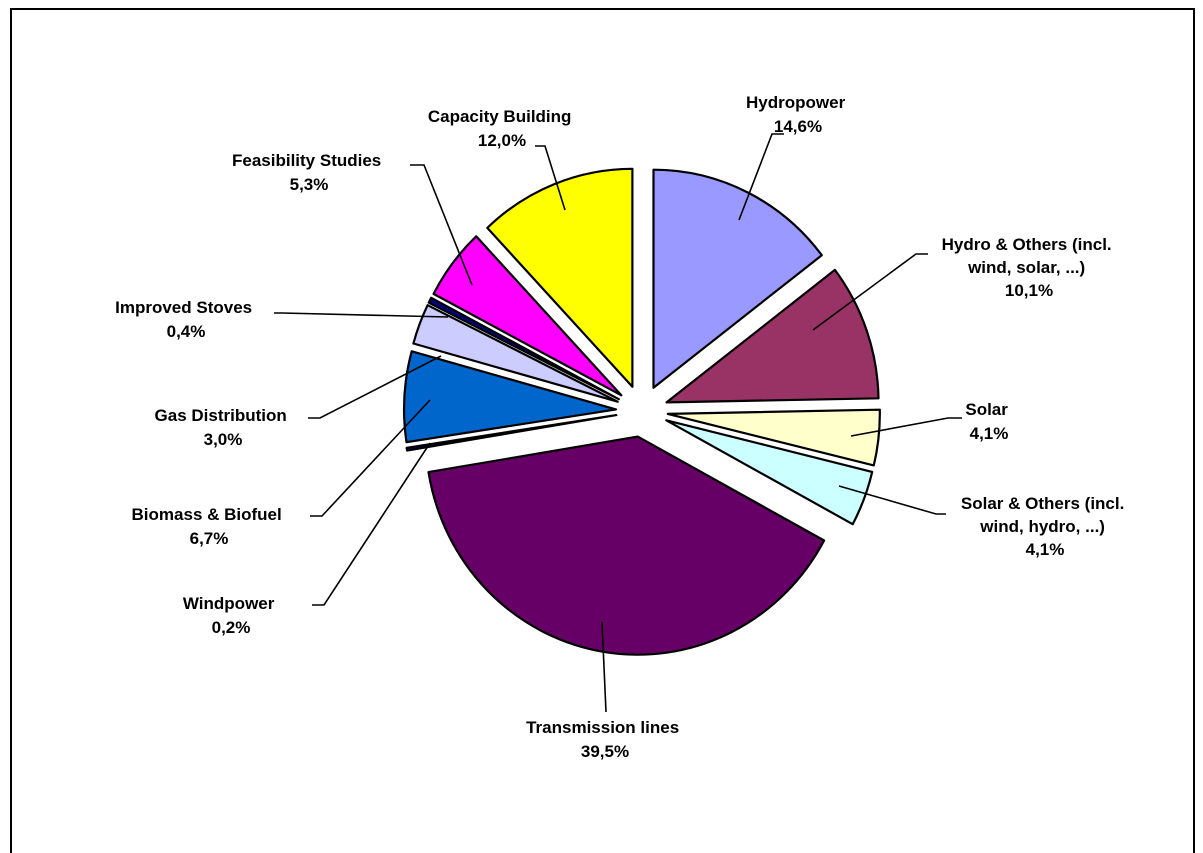  I want to click on pie-slice-feasibility-studies, so click(527, 316).